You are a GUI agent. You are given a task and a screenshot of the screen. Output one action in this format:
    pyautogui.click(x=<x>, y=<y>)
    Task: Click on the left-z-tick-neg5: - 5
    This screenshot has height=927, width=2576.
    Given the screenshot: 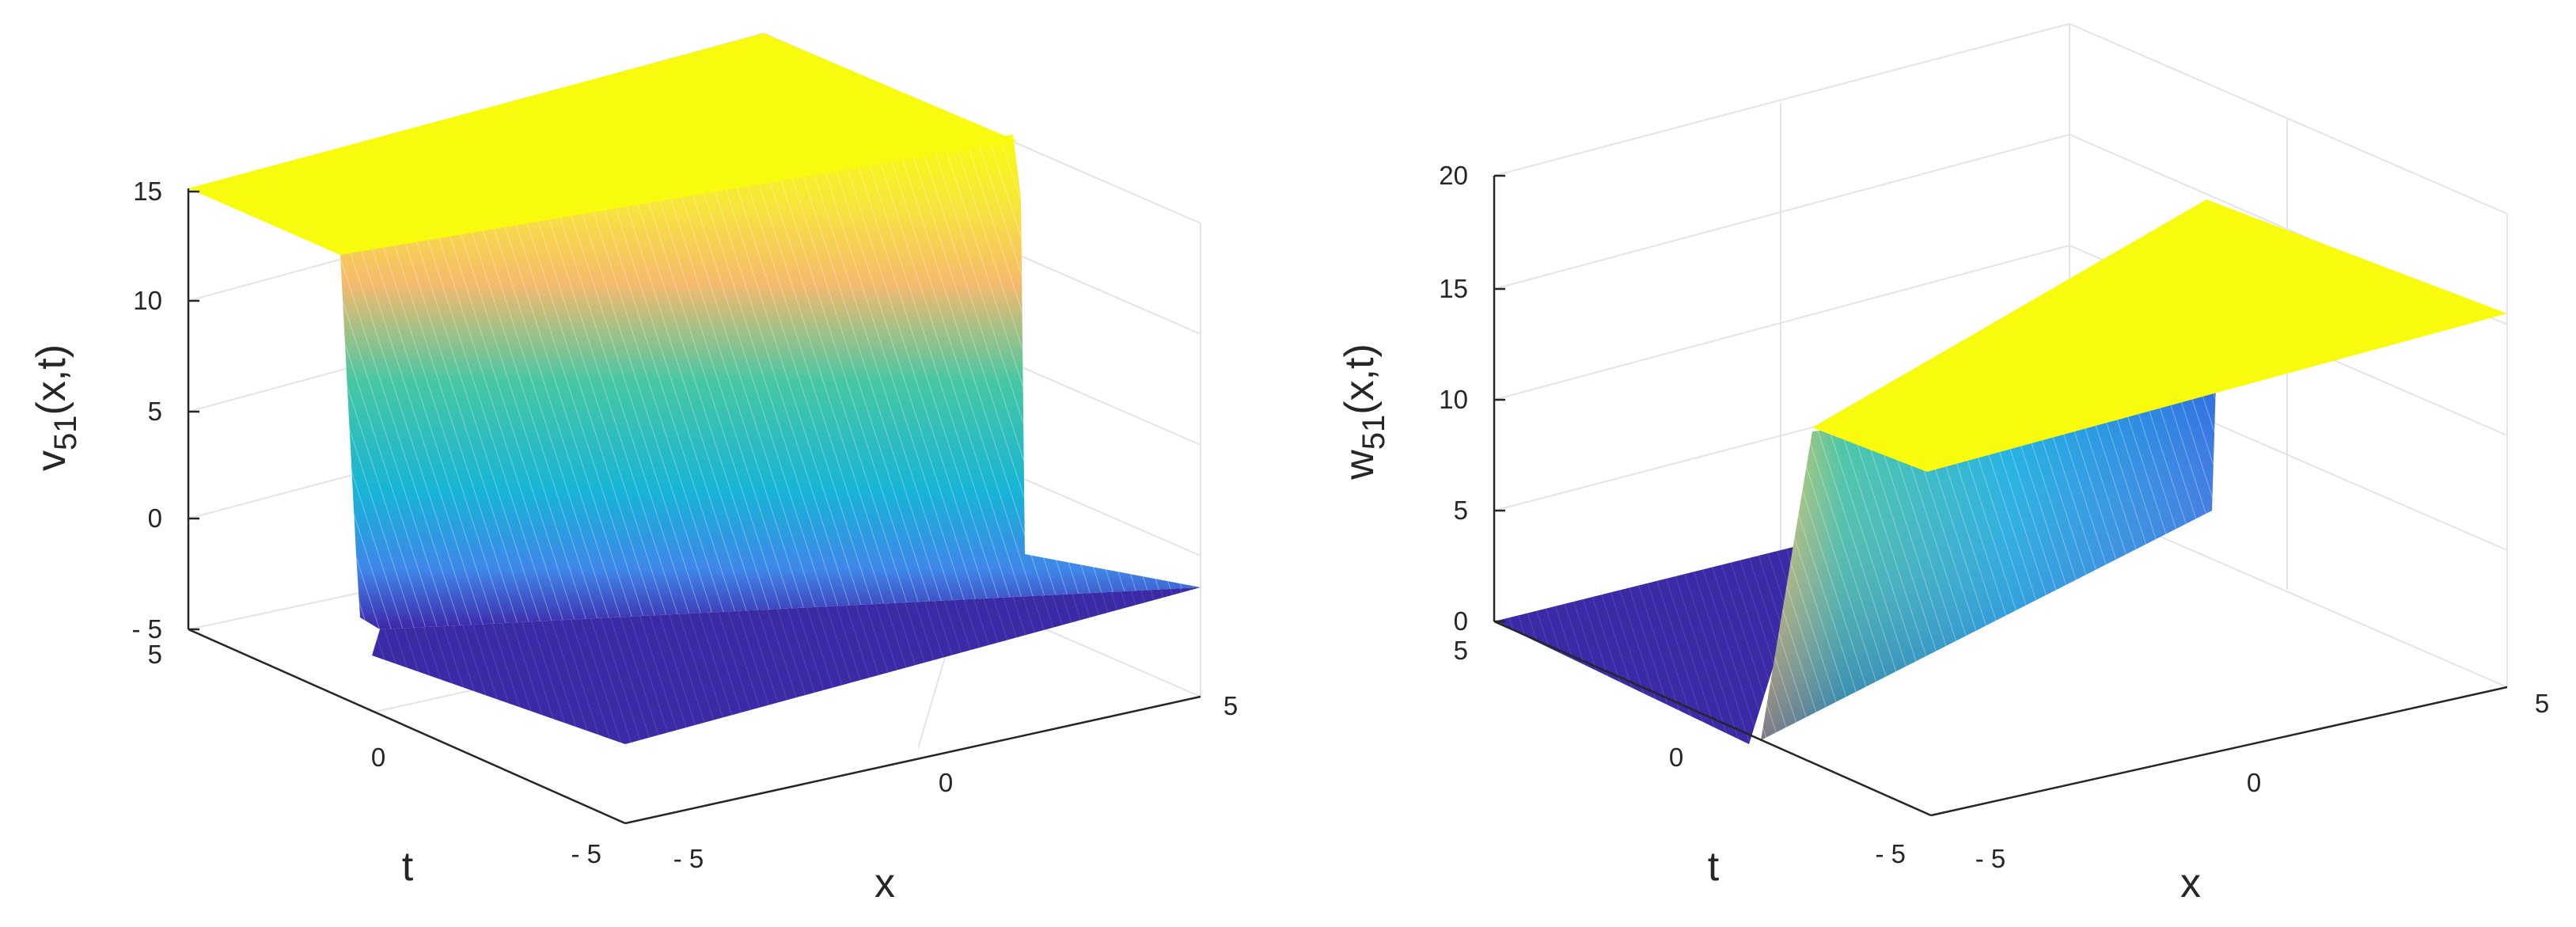 What is the action you would take?
    pyautogui.click(x=146, y=629)
    